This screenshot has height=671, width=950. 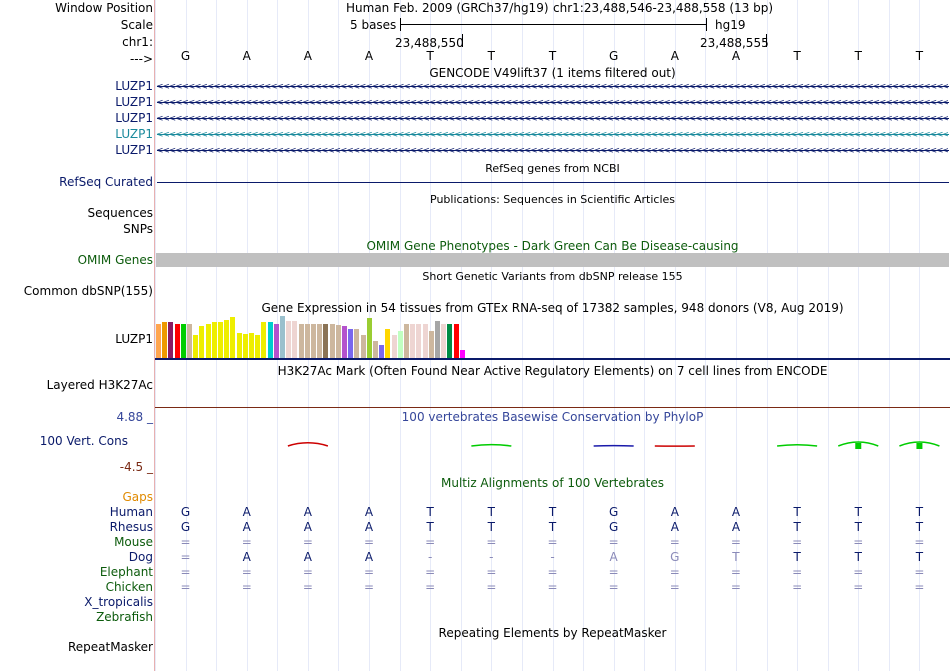 I want to click on species-label: Zebrafish, so click(x=124, y=617).